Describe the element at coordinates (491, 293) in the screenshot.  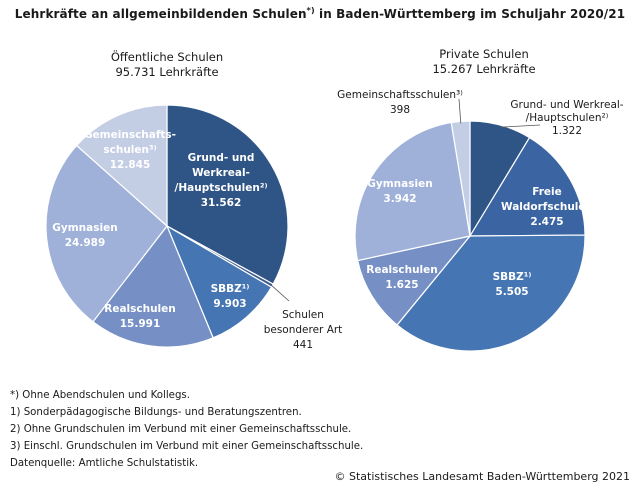
I see `pie2-slice-sbbz` at that location.